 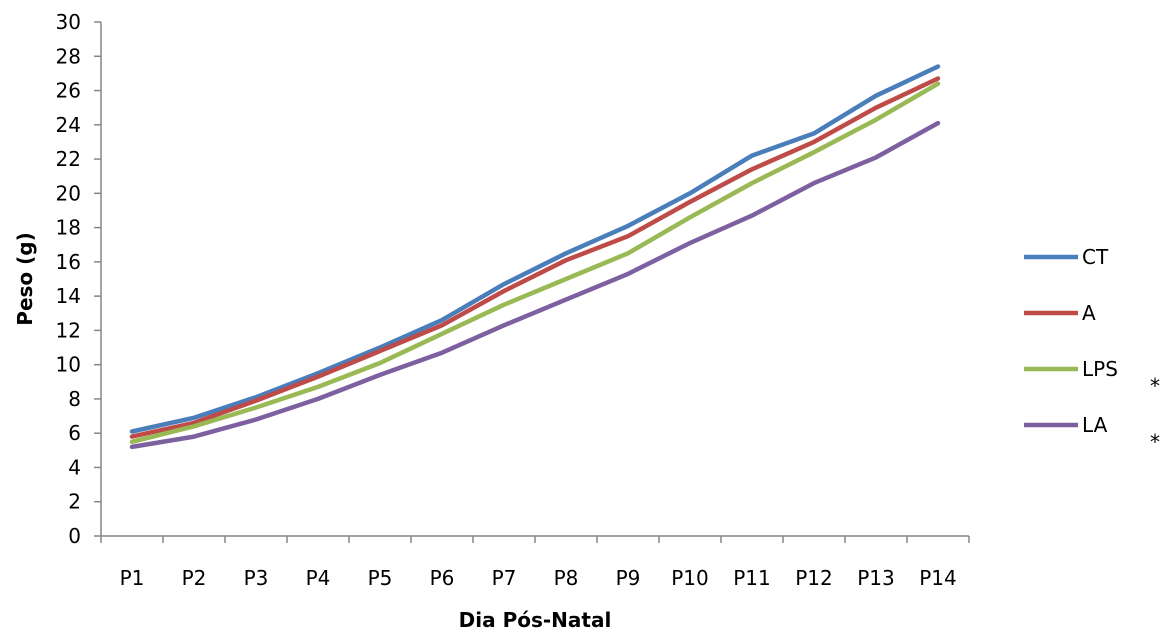 What do you see at coordinates (1095, 257) in the screenshot?
I see `legend-label-ct: CT` at bounding box center [1095, 257].